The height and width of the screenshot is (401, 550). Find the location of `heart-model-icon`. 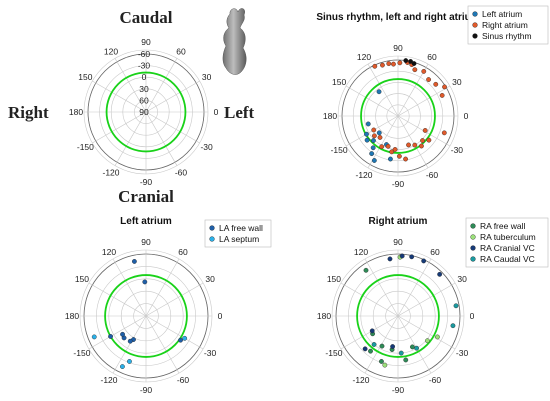

heart-model-icon is located at coordinates (234, 41).